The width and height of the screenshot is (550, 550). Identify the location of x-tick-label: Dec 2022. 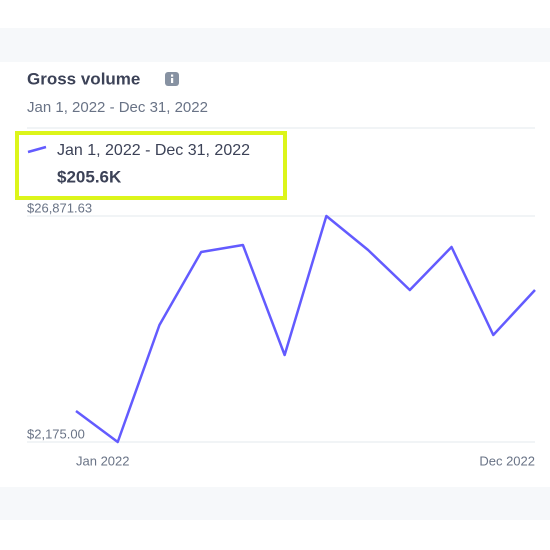
(507, 460).